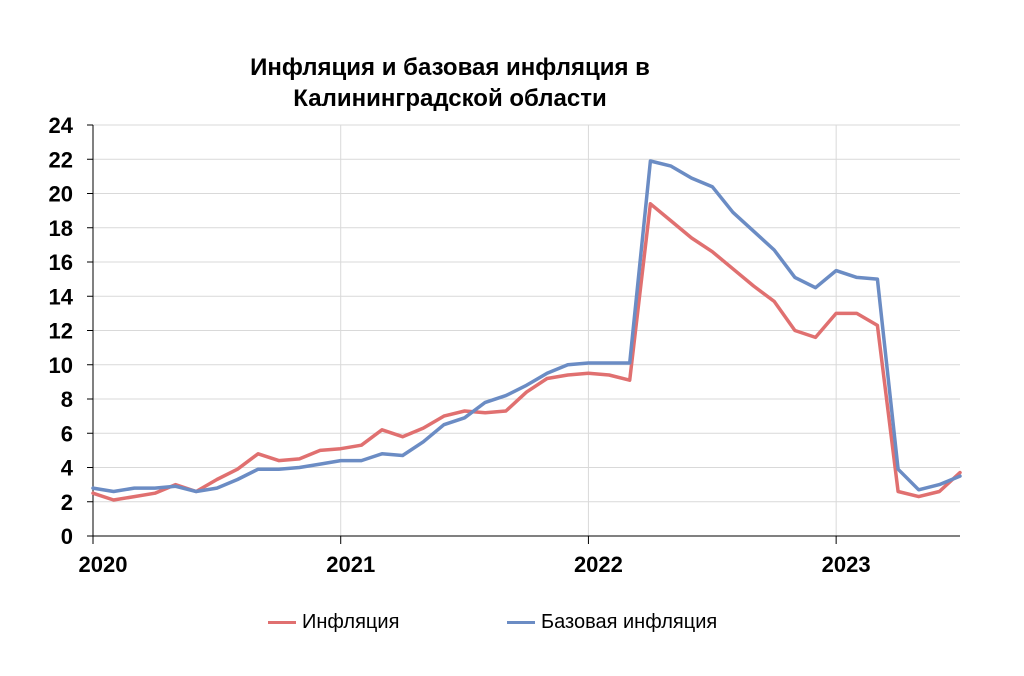 The height and width of the screenshot is (676, 1024). I want to click on x-tick-label: 2021, so click(350, 564).